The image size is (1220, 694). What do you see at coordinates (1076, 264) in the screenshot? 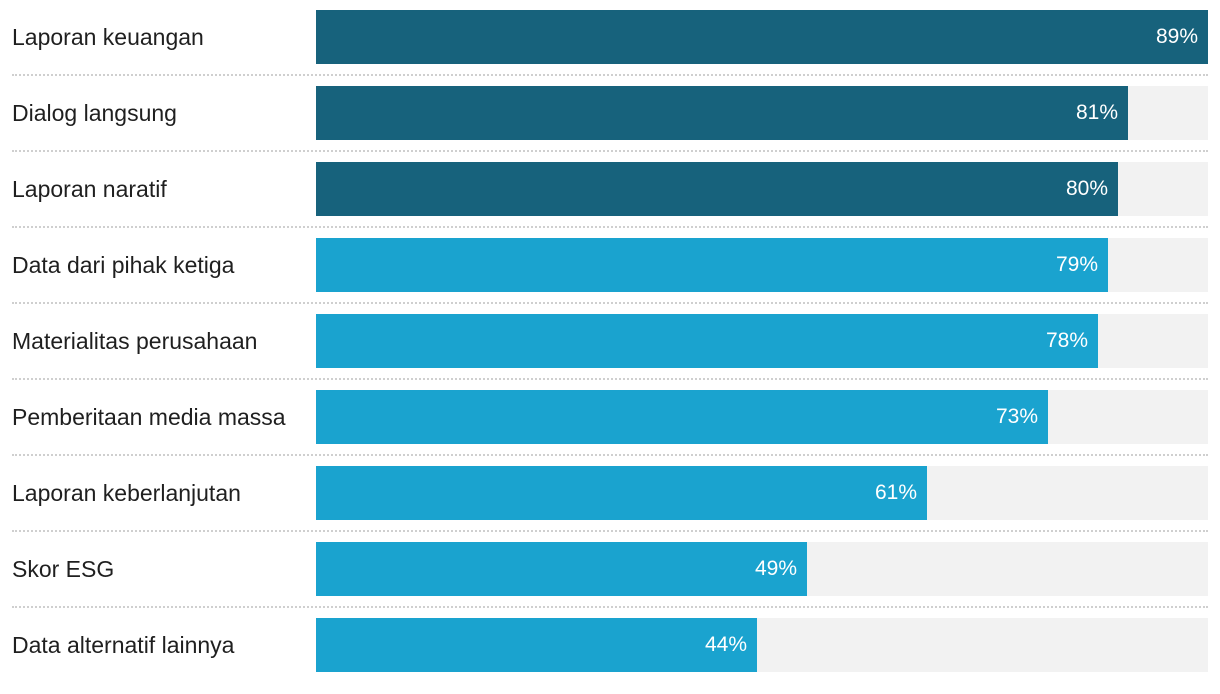
I see `bar-value-label: 79%` at bounding box center [1076, 264].